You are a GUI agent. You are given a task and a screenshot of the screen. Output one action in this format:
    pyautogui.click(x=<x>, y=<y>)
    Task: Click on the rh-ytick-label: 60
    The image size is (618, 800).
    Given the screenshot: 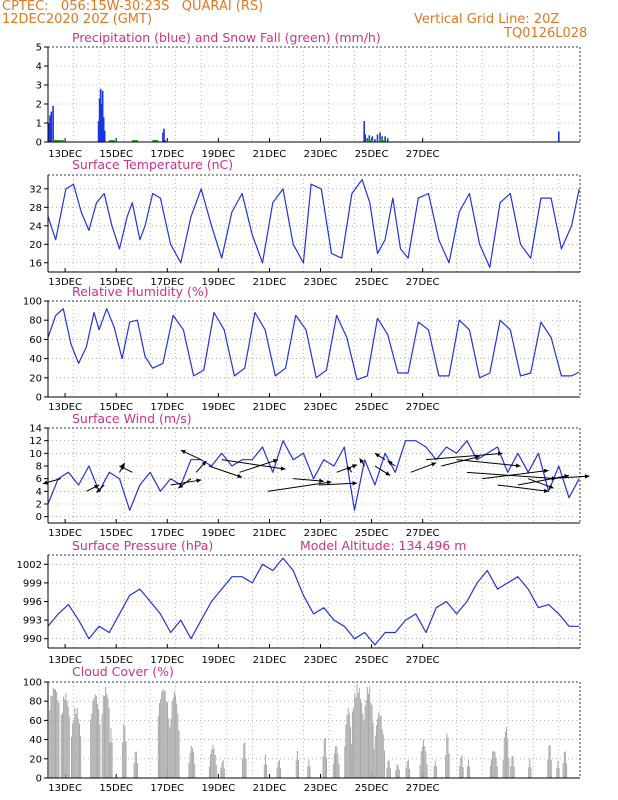 What is the action you would take?
    pyautogui.click(x=35, y=340)
    